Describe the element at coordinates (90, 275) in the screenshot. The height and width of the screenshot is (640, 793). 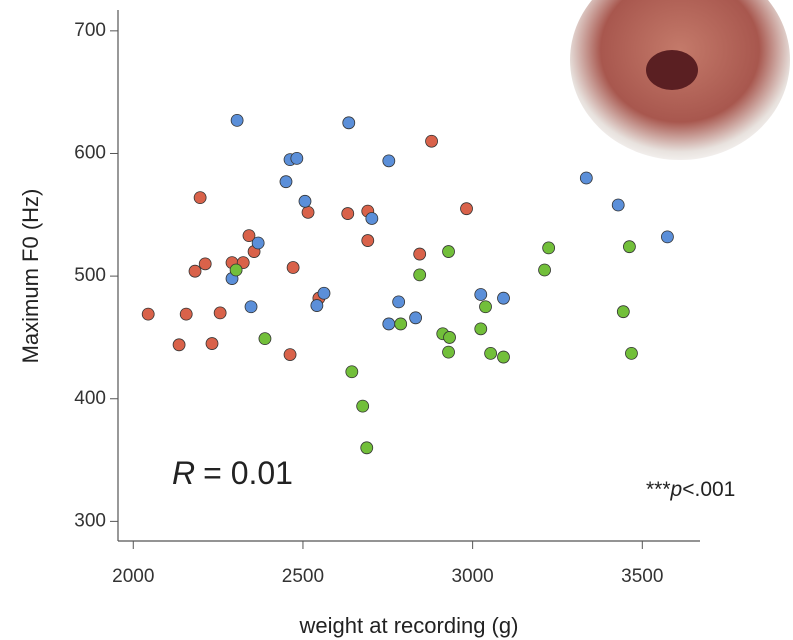
I see `y-tick-label: 500` at that location.